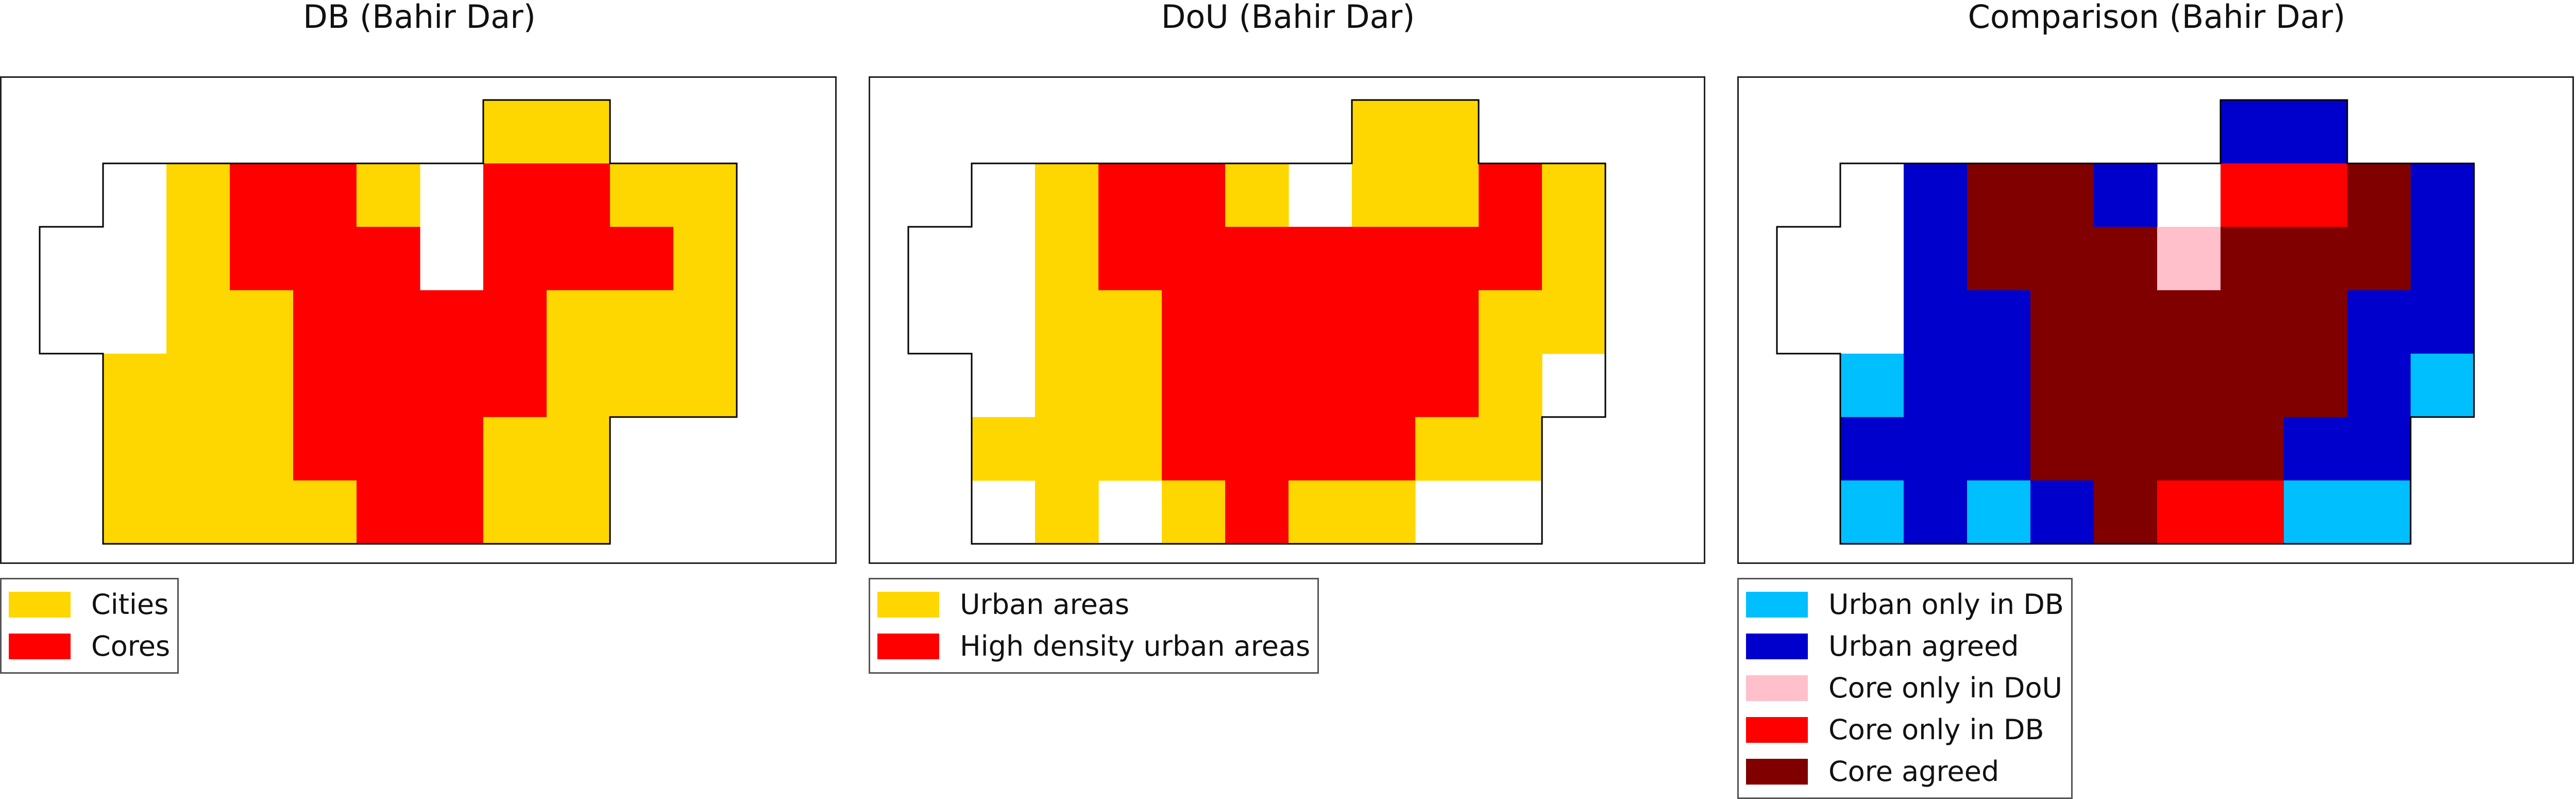 The image size is (2576, 799). Describe the element at coordinates (1045, 604) in the screenshot. I see `legend-label: Urban areas` at that location.